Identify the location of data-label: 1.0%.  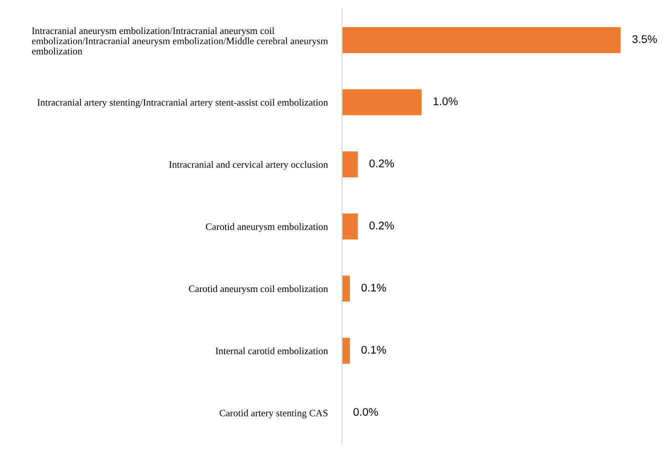
(446, 101).